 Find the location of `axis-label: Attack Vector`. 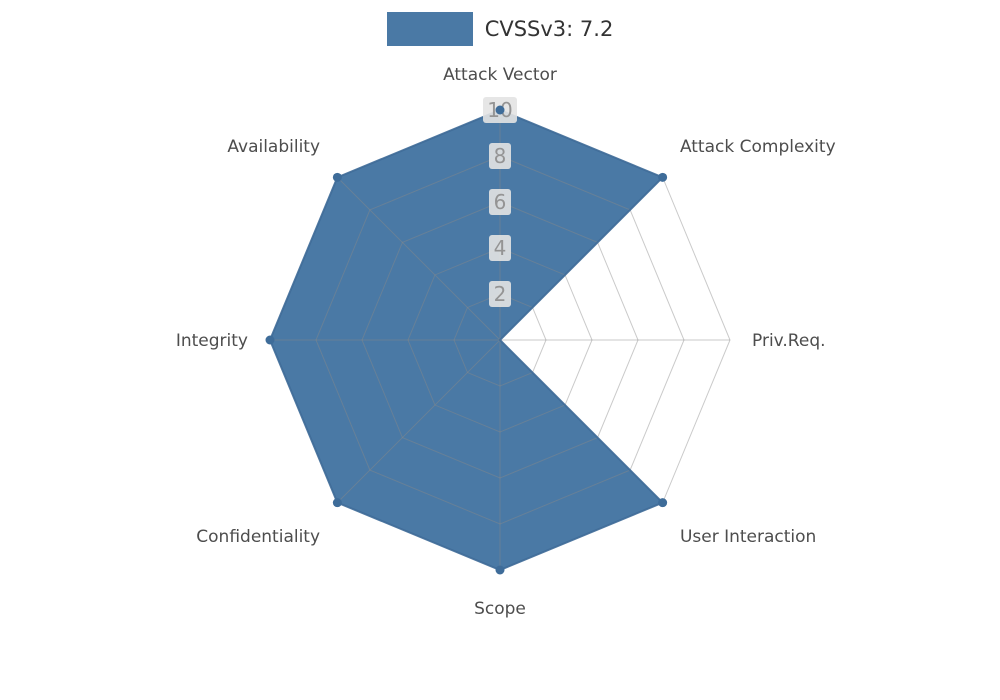

axis-label: Attack Vector is located at coordinates (500, 75).